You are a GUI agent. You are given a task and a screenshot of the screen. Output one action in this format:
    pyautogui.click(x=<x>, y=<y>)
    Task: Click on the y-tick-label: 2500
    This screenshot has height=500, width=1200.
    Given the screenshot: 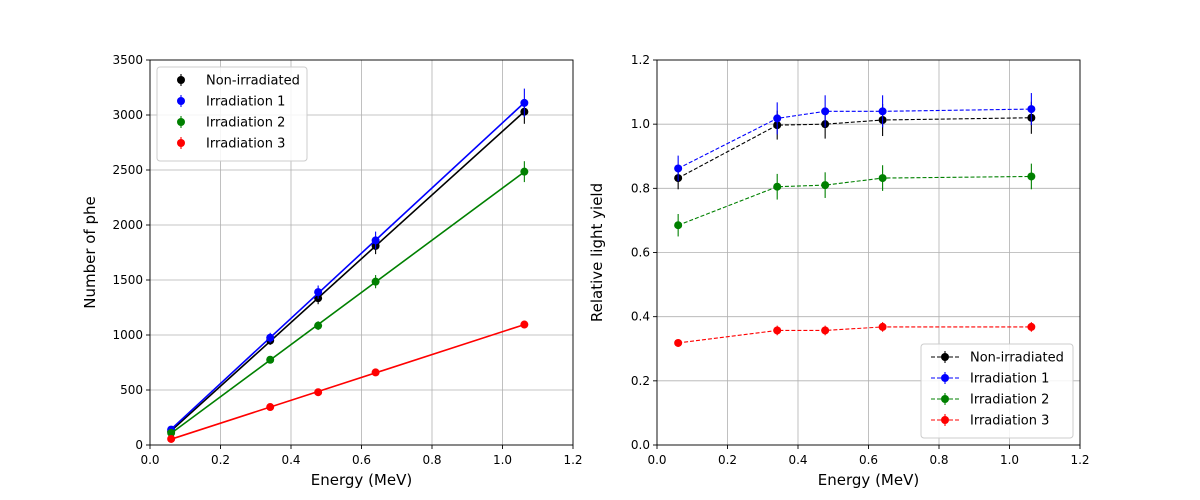 What is the action you would take?
    pyautogui.click(x=127, y=170)
    